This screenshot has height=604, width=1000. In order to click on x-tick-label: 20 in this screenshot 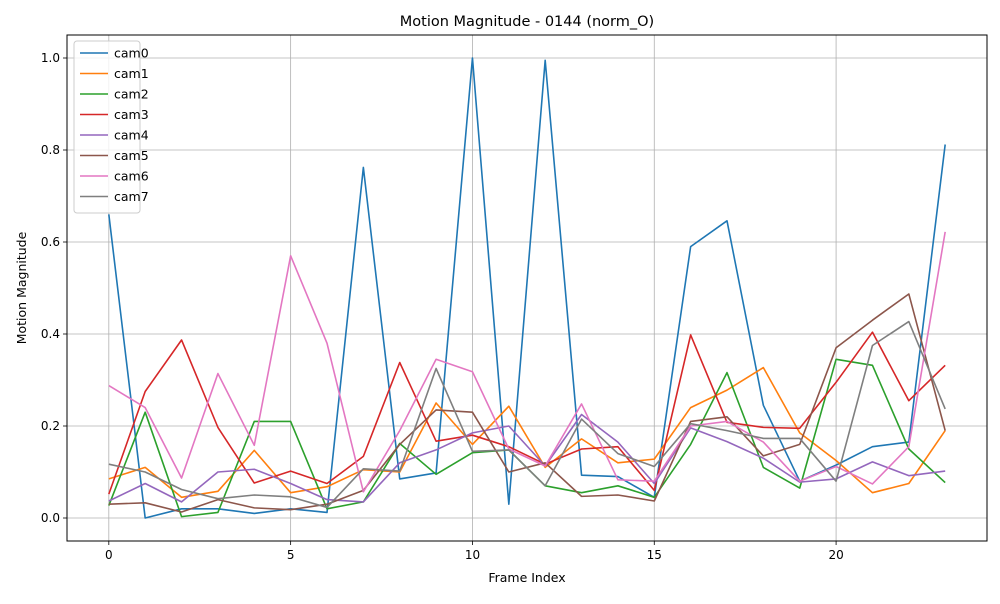, I will do `click(835, 555)`.